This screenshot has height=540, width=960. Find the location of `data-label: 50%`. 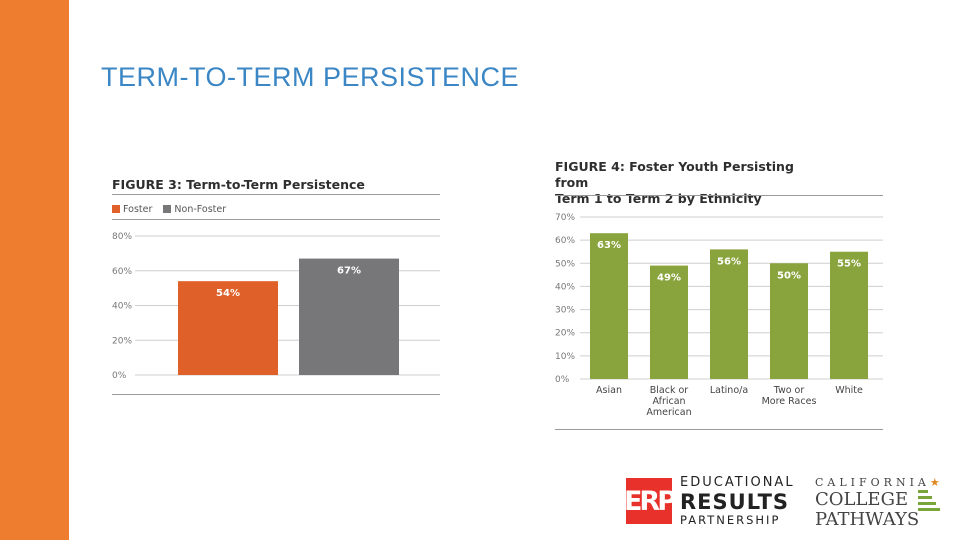

data-label: 50% is located at coordinates (789, 275).